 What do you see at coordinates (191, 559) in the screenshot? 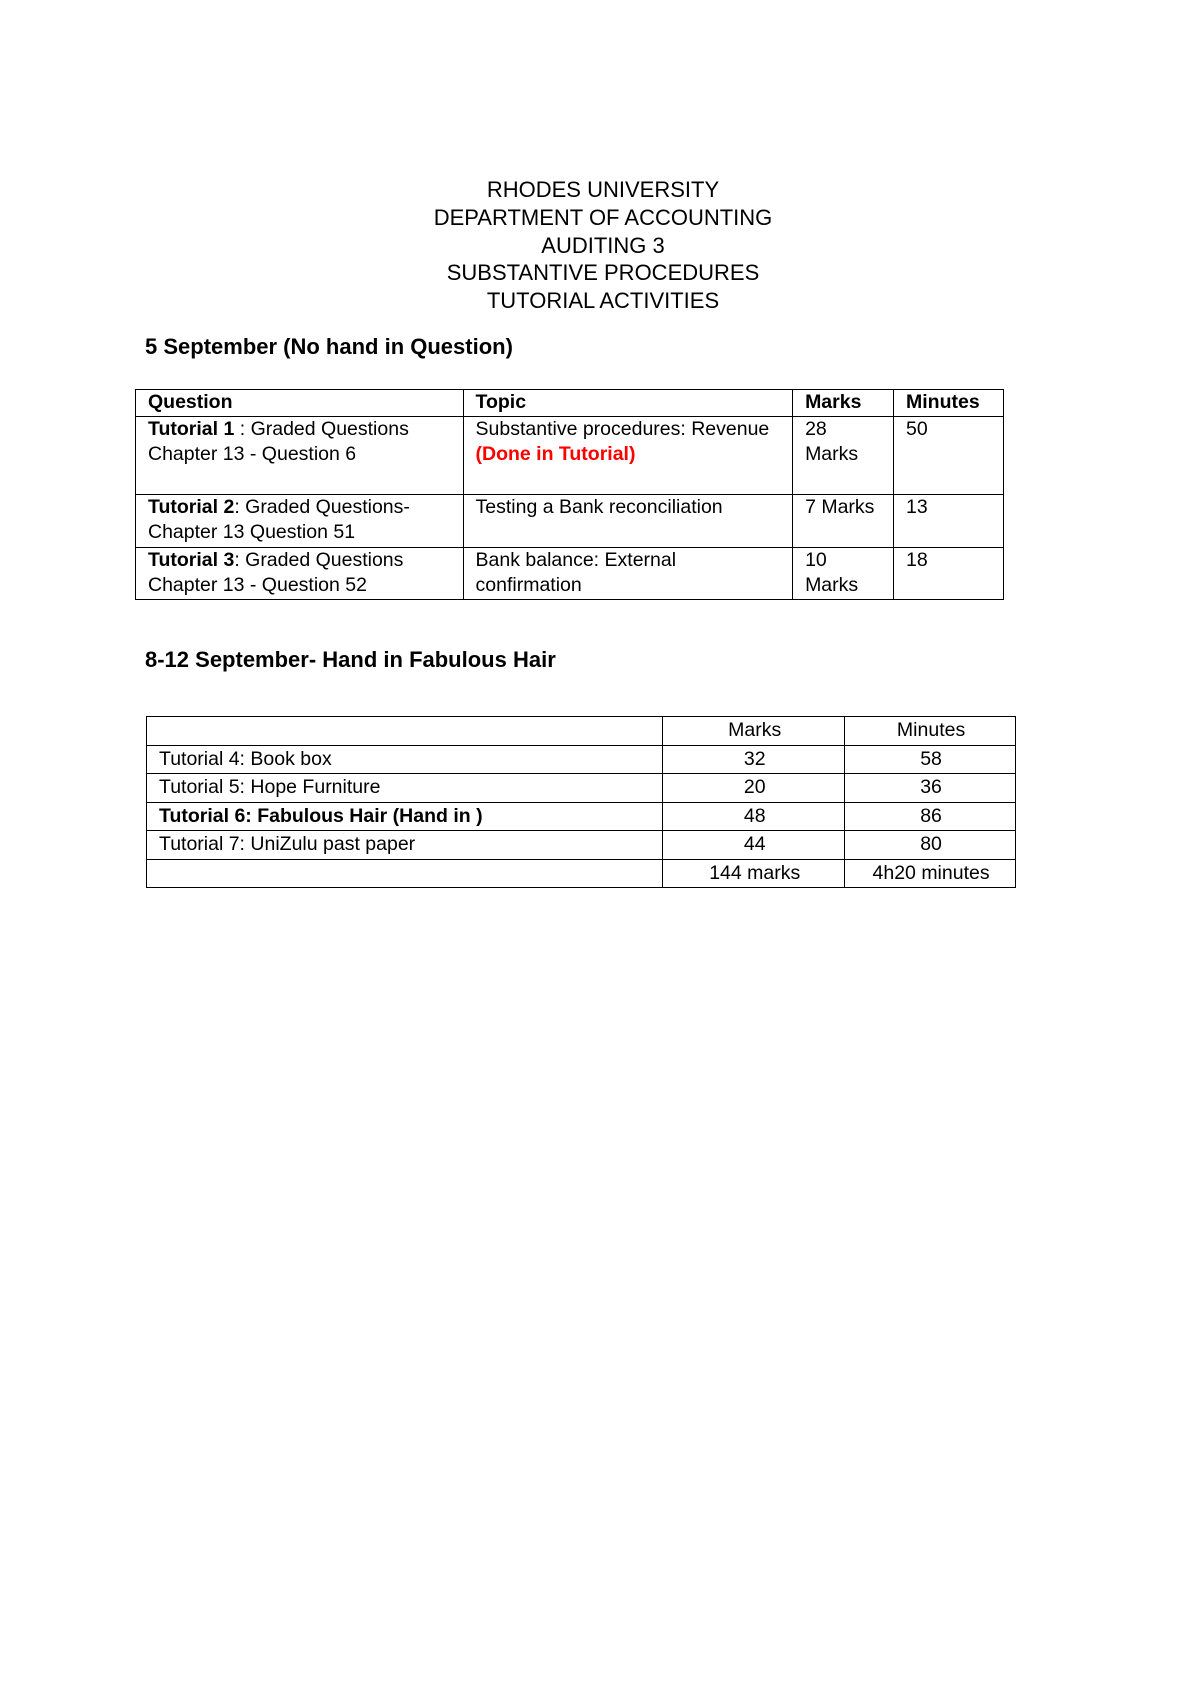
I see `question-label: Tutorial 3` at bounding box center [191, 559].